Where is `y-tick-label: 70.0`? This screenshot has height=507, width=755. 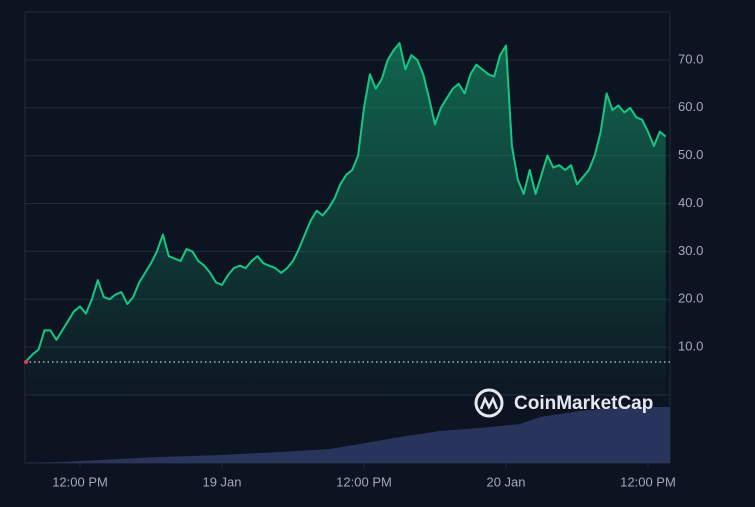
y-tick-label: 70.0 is located at coordinates (690, 58).